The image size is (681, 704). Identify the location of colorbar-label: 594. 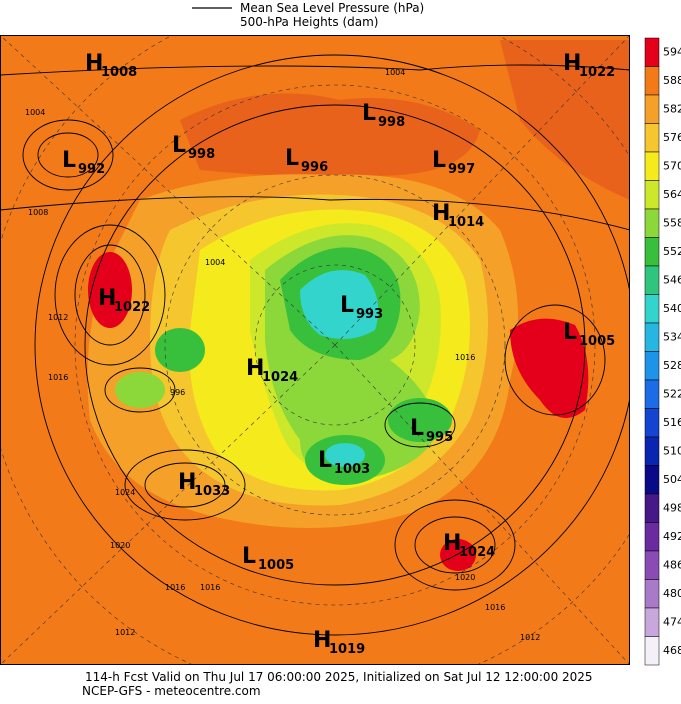
(672, 51).